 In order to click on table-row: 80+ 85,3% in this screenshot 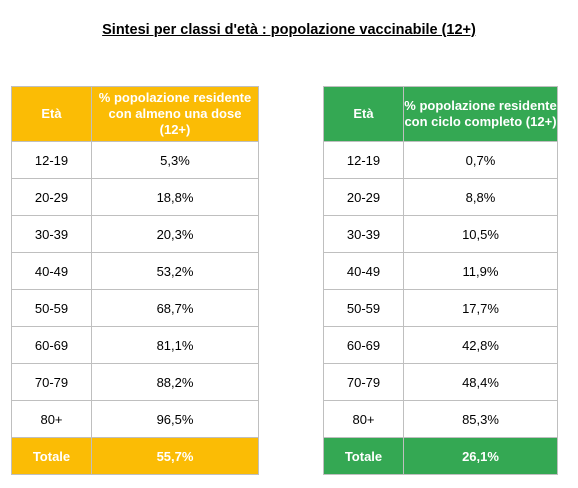, I will do `click(440, 419)`.